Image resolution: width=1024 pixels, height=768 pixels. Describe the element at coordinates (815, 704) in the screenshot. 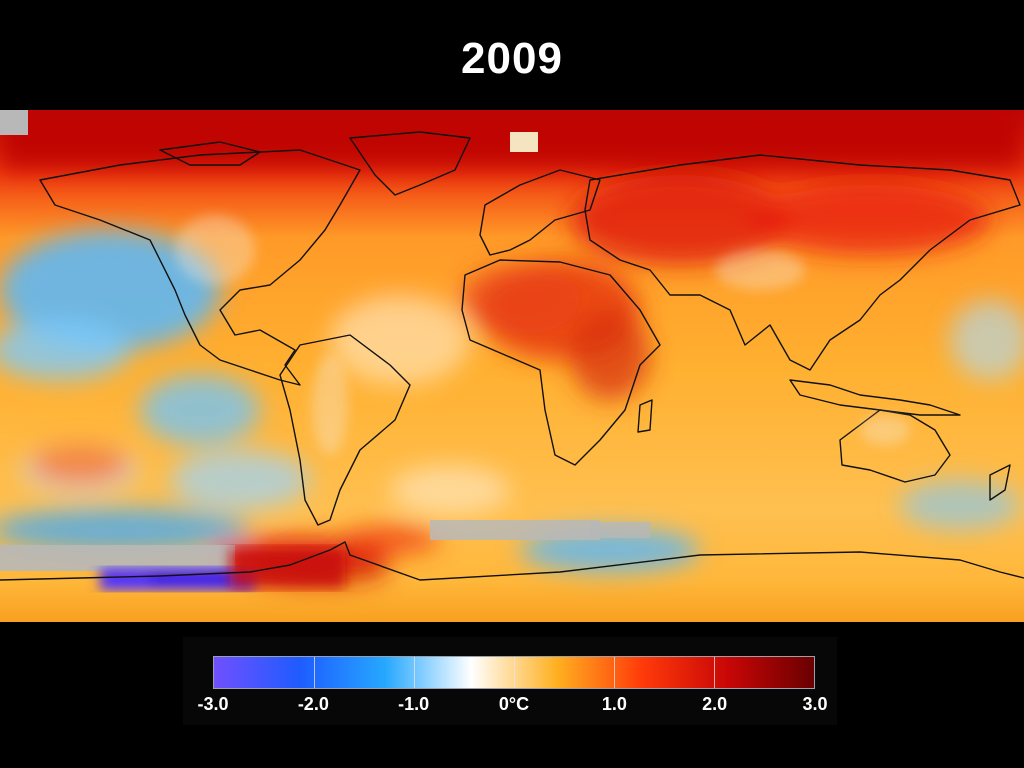

I see `color-scale-tick-label: 3.0` at that location.